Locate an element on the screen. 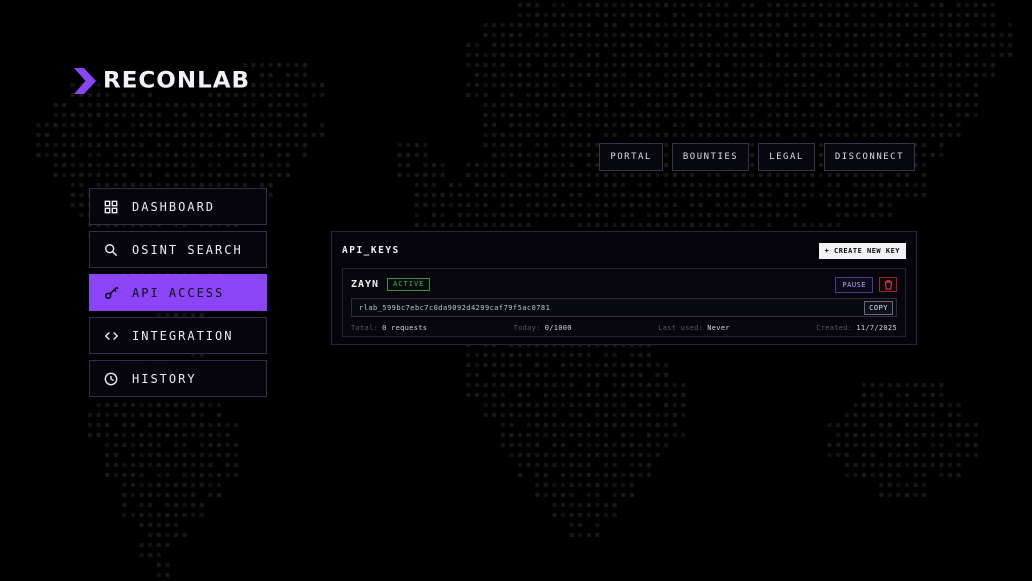  stat-total: Total: 0 requests is located at coordinates (389, 328).